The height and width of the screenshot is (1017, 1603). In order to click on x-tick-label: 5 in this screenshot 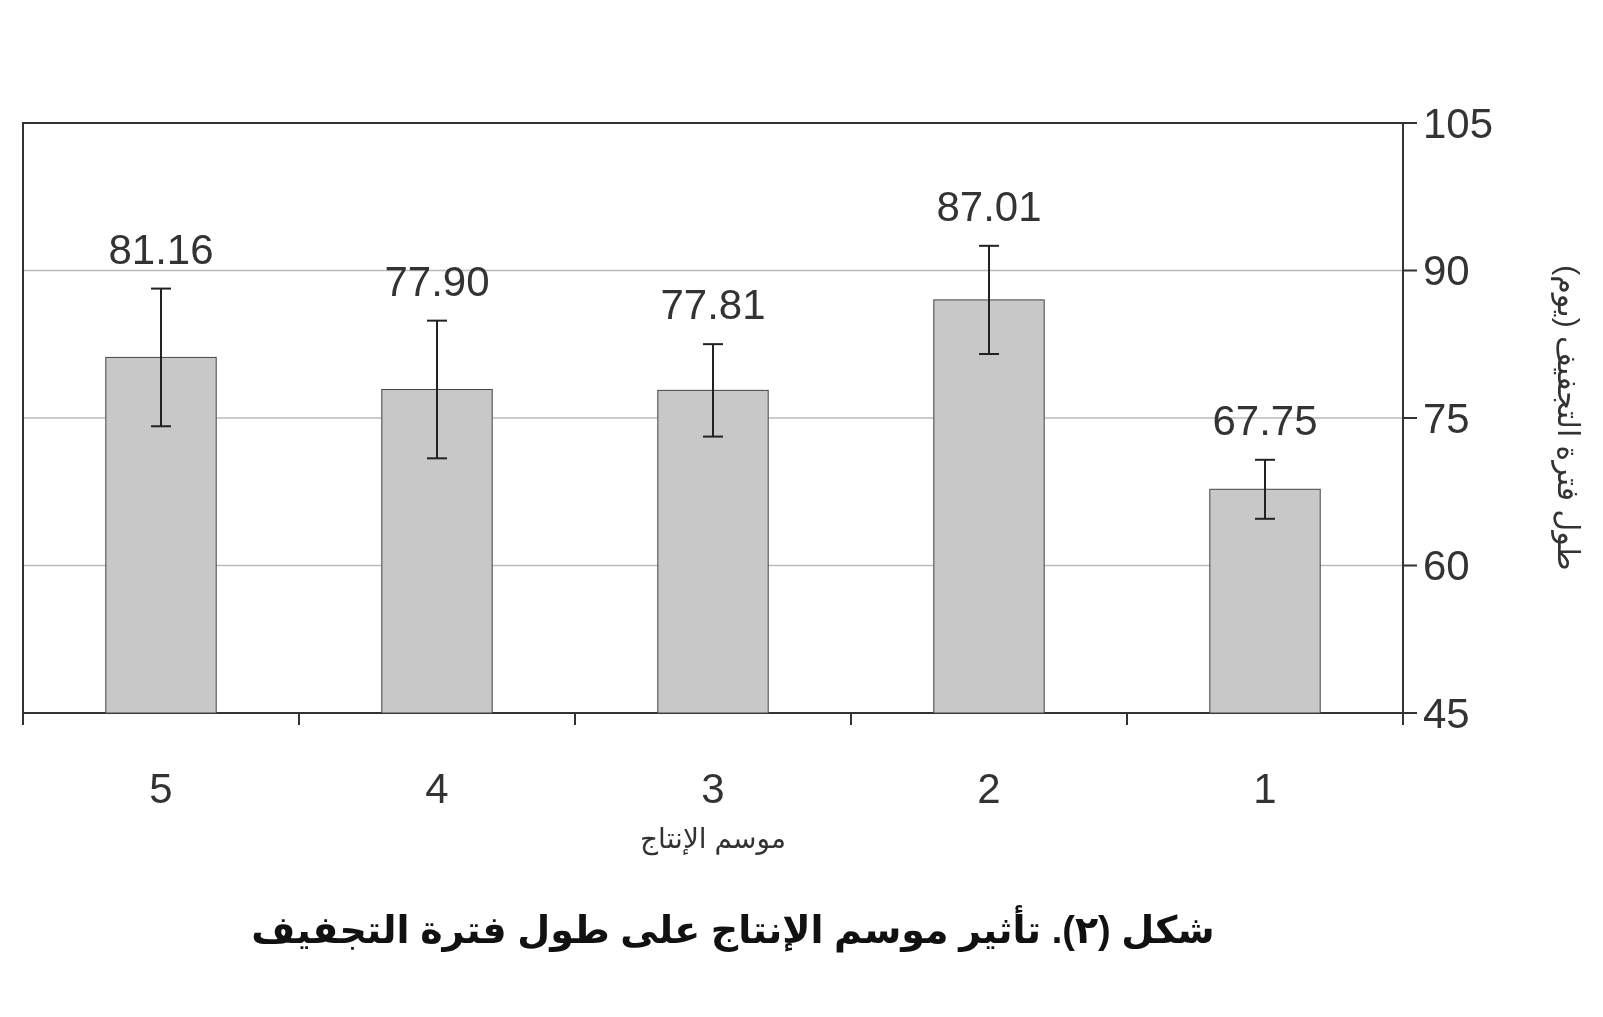, I will do `click(161, 788)`.